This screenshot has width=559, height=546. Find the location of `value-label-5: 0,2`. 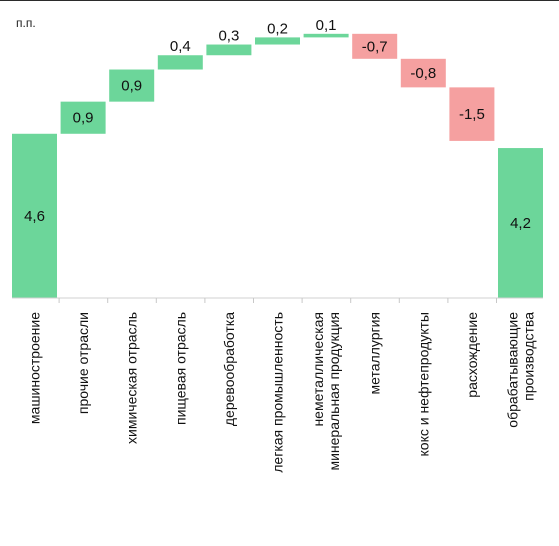

value-label-5: 0,2 is located at coordinates (277, 28).